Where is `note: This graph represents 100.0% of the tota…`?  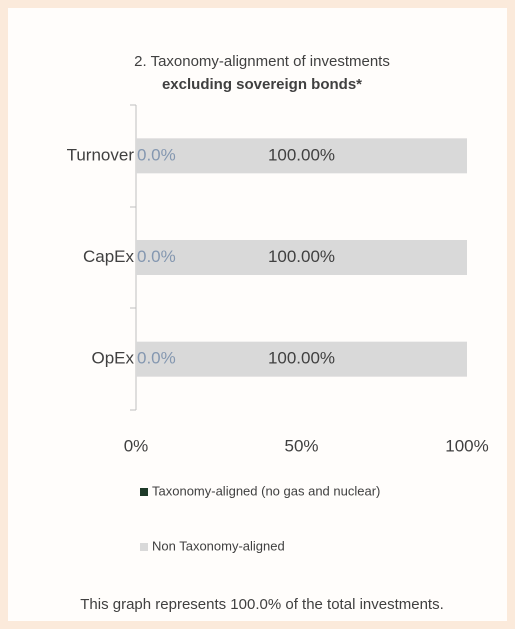 note: This graph represents 100.0% of the tota… is located at coordinates (262, 604).